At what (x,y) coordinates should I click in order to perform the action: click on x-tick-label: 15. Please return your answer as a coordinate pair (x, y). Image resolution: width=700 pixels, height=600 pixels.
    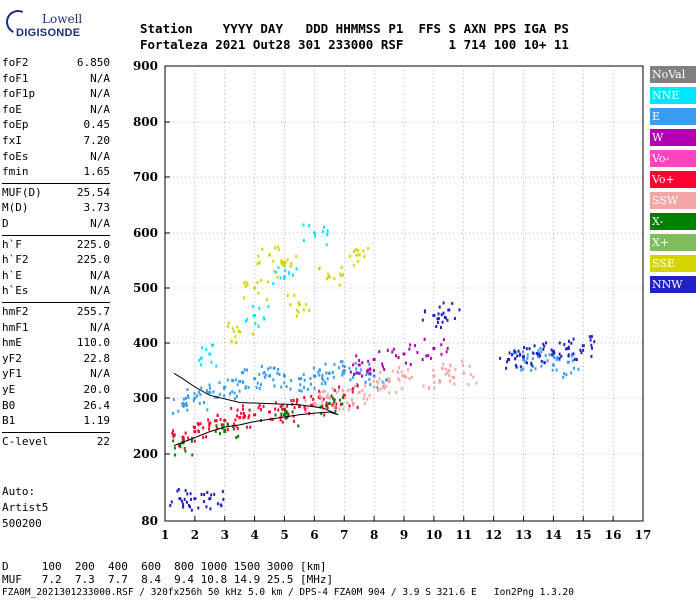
    Looking at the image, I should click on (583, 535).